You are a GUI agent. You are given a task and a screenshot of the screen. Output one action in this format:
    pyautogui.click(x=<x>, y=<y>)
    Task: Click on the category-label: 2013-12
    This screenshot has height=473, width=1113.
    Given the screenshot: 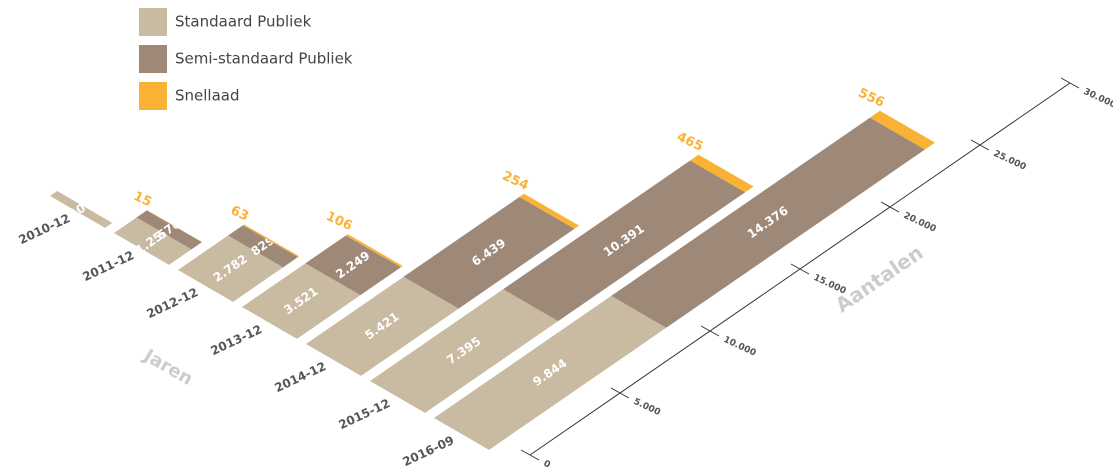 What is the action you would take?
    pyautogui.click(x=236, y=340)
    